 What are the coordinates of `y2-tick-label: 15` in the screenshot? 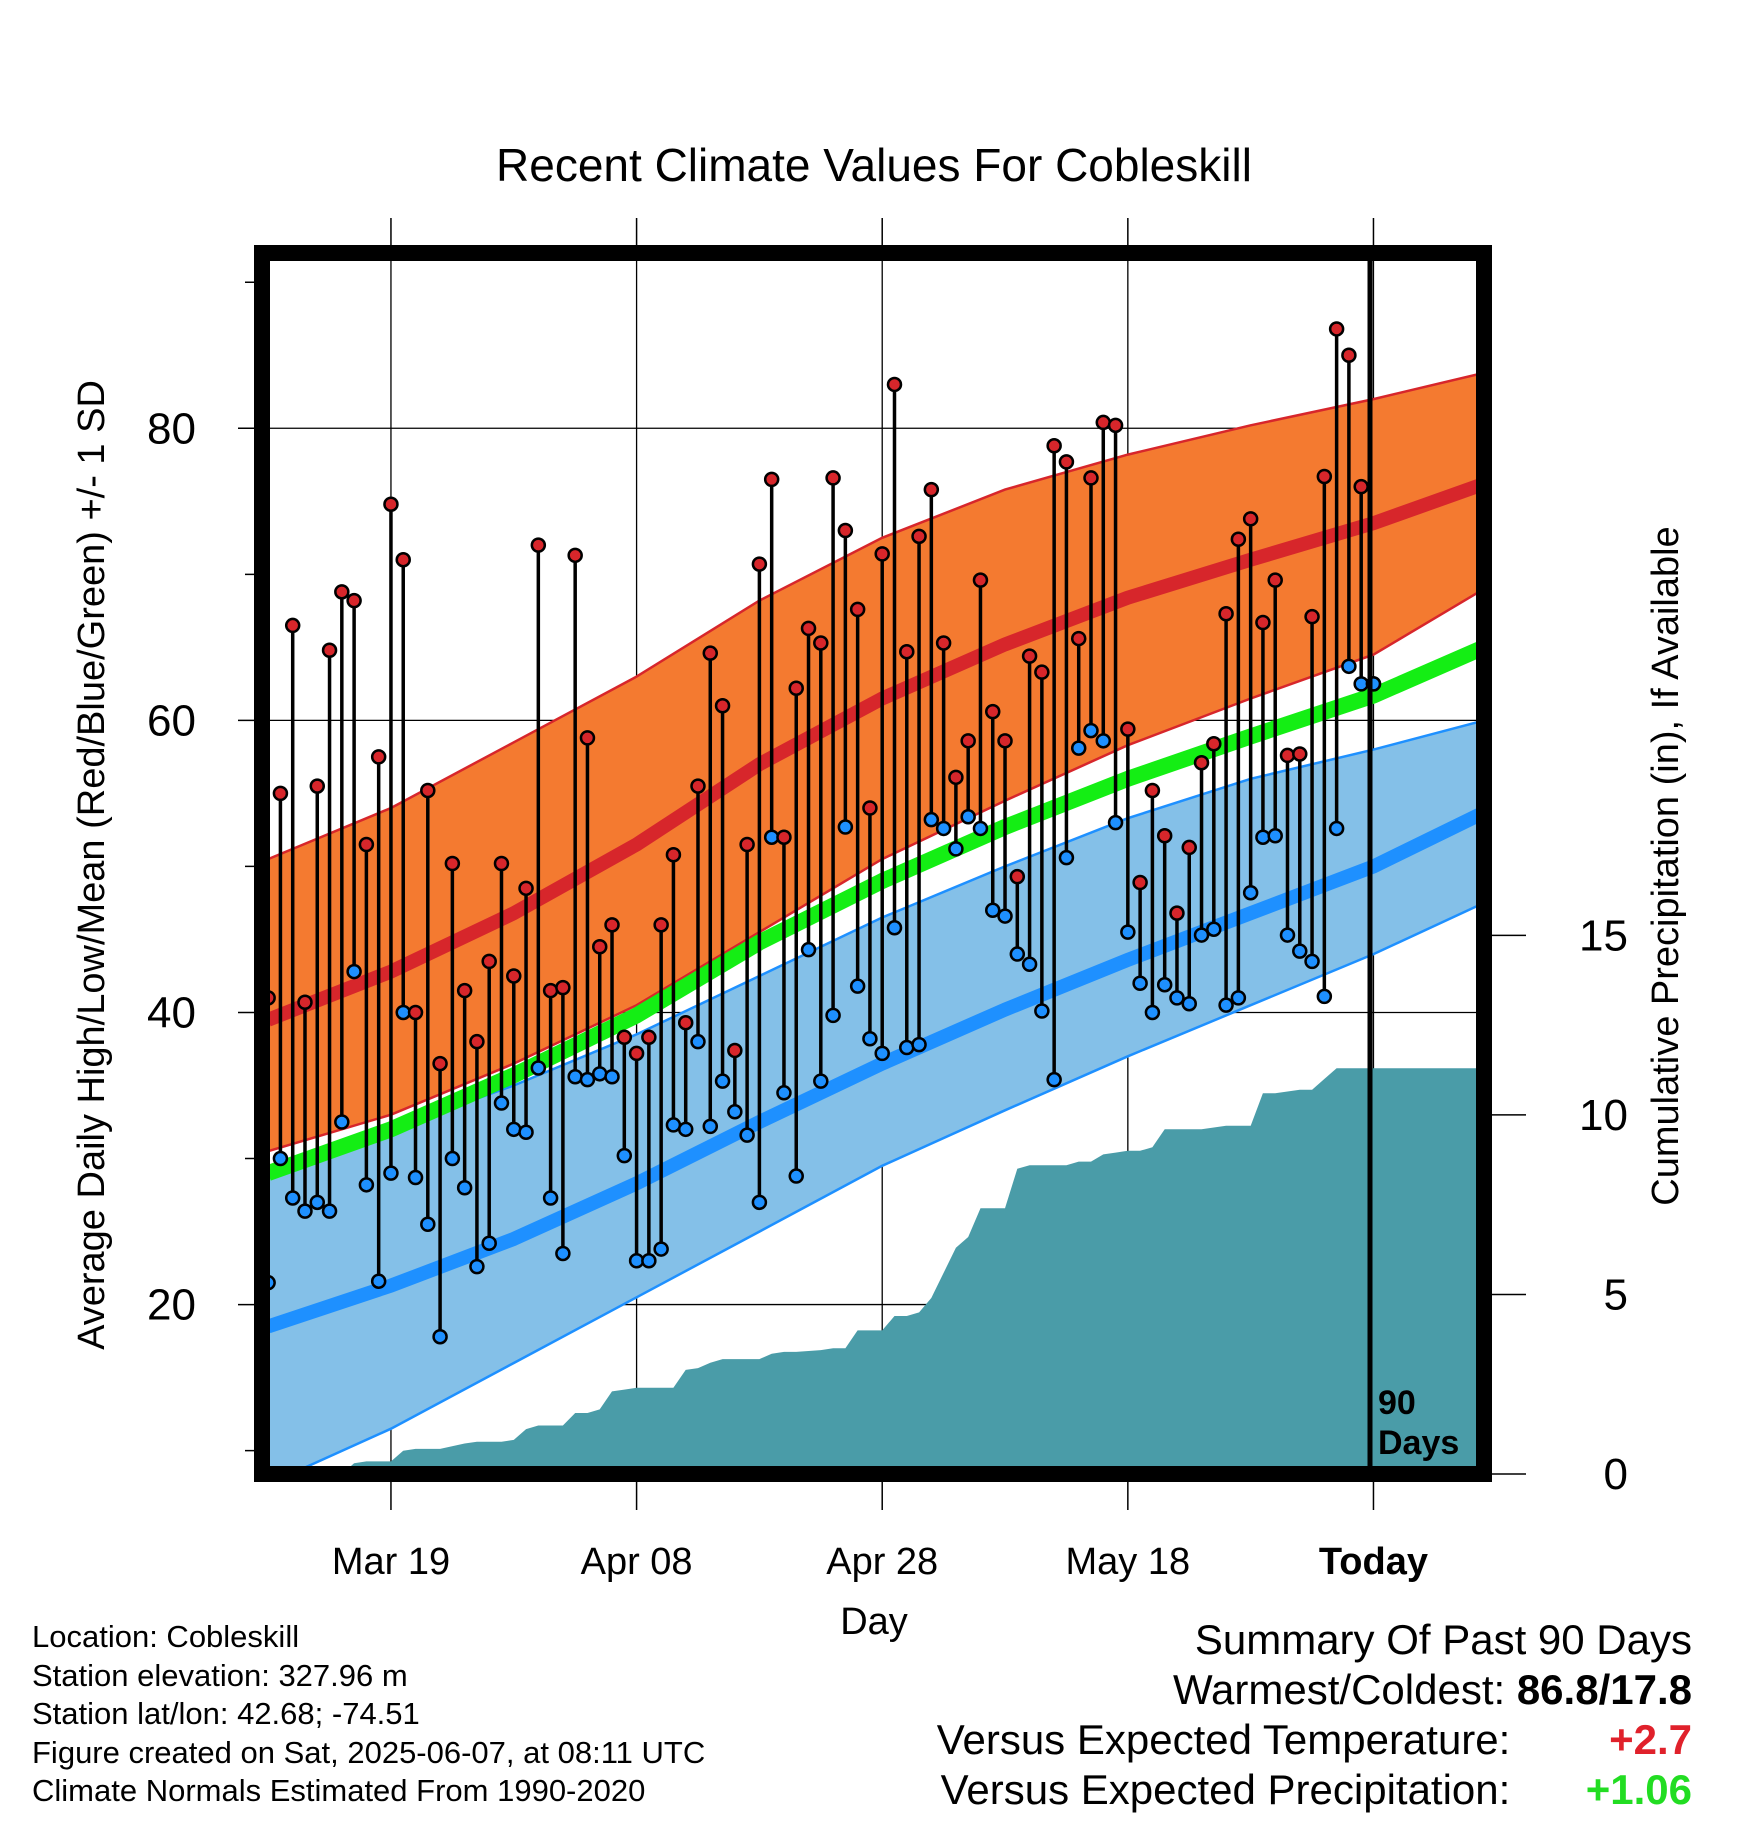 It's located at (1603, 935).